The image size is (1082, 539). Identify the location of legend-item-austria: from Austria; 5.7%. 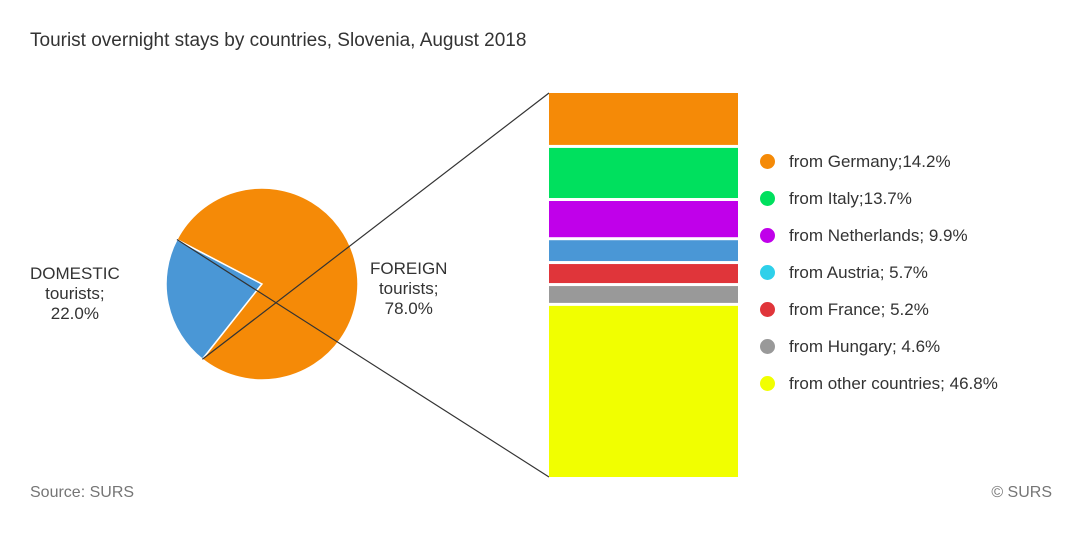
(879, 272).